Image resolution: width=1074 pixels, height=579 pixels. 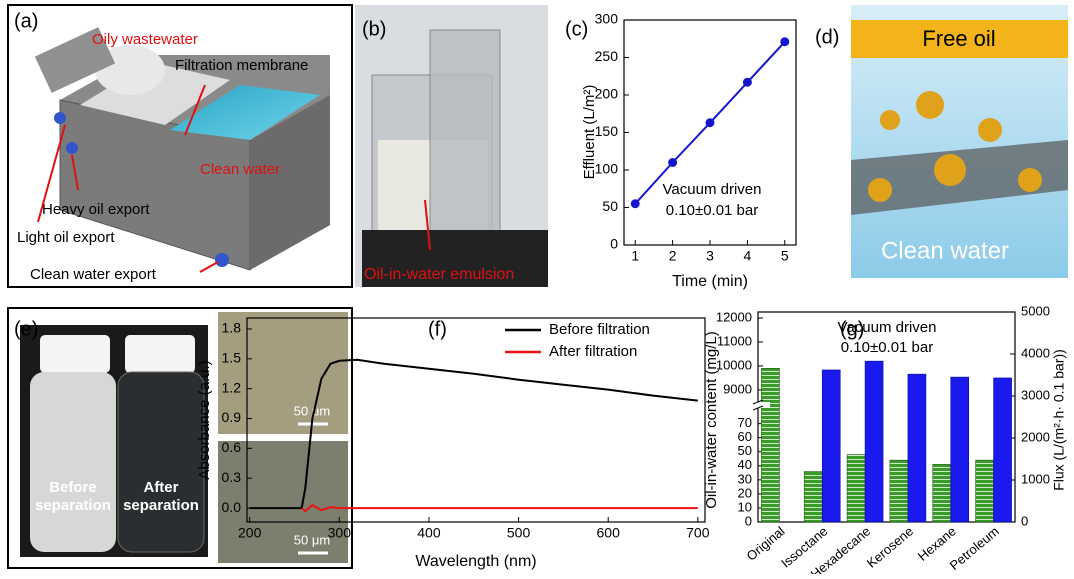 What do you see at coordinates (635, 256) in the screenshot?
I see `x-tick-label: 1` at bounding box center [635, 256].